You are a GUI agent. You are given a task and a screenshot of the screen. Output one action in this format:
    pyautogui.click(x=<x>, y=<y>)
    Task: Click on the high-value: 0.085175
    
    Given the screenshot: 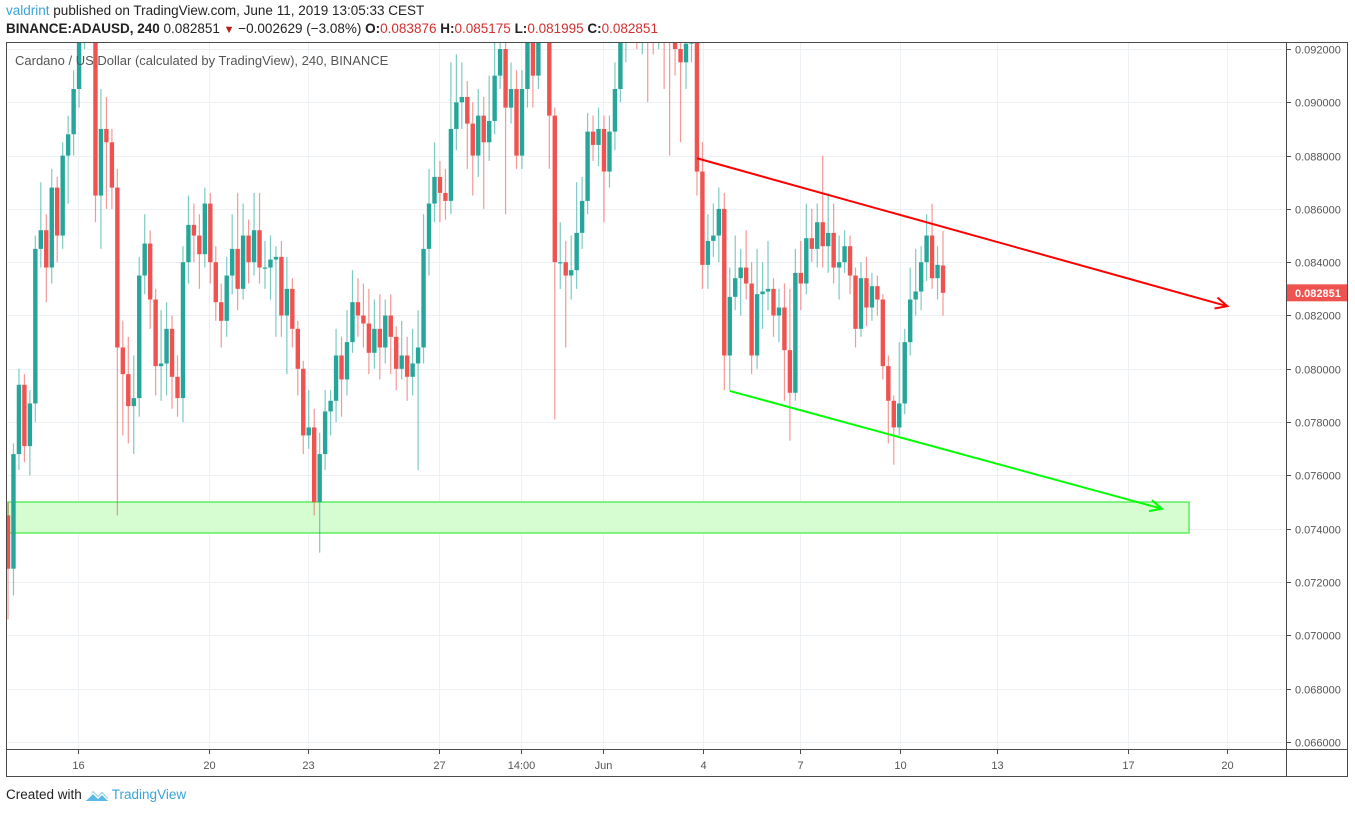 What is the action you would take?
    pyautogui.click(x=482, y=28)
    